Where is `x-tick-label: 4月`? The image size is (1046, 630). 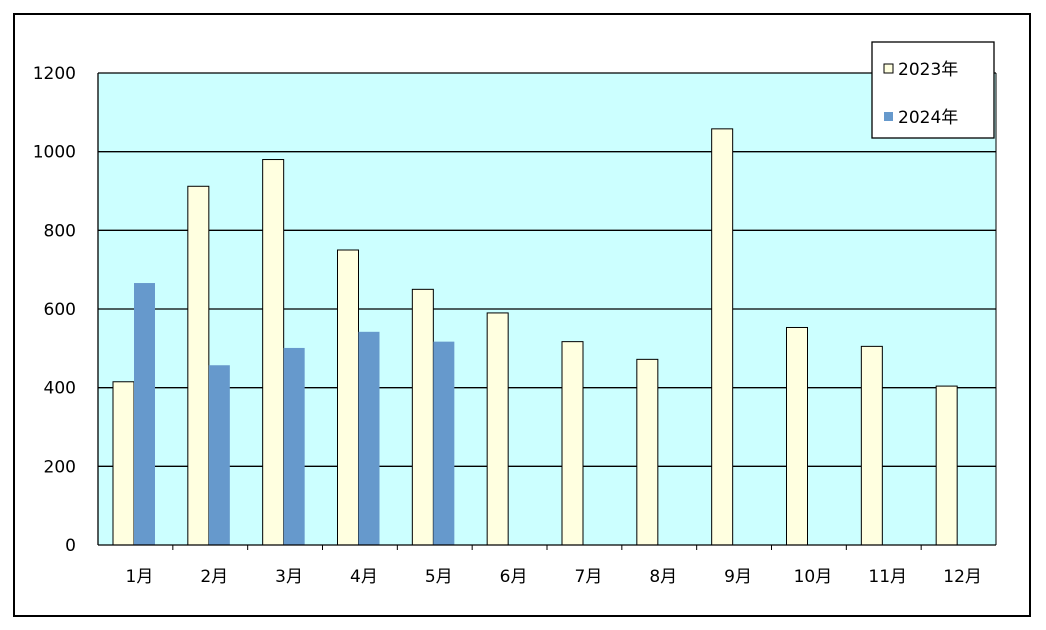 x-tick-label: 4月 is located at coordinates (364, 577).